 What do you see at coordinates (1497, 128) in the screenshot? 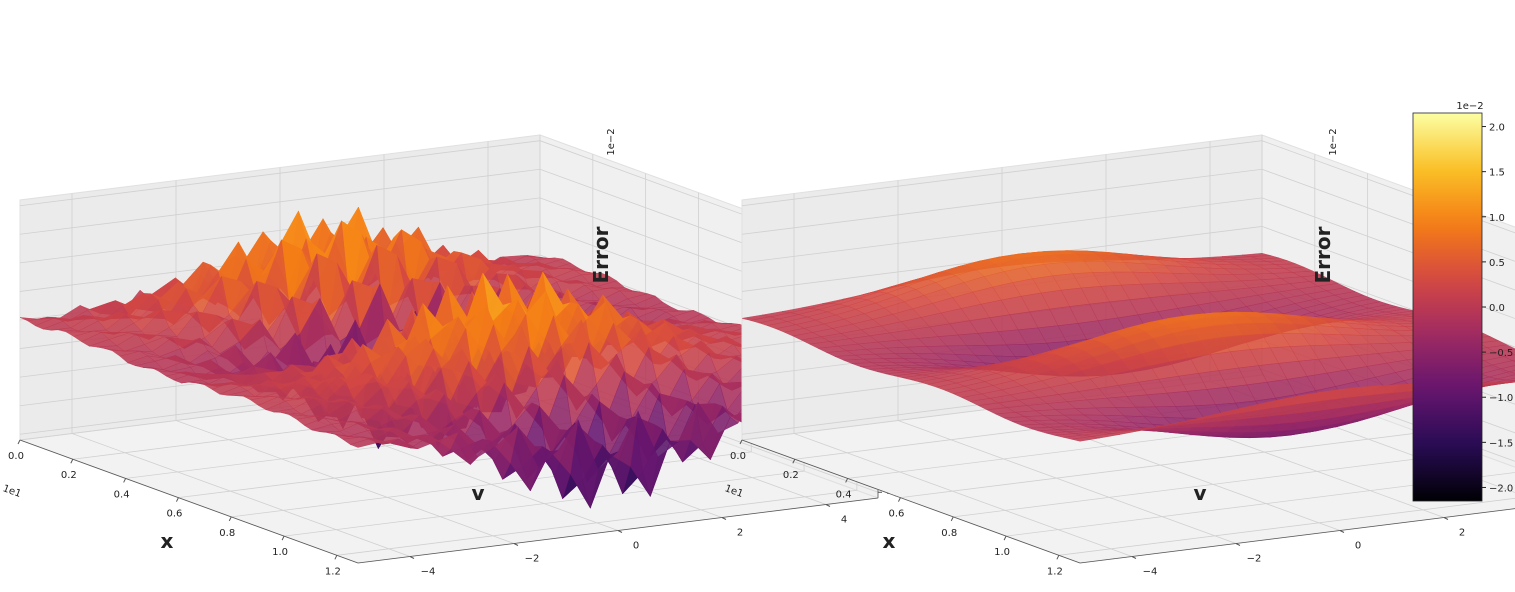
I see `colorbar-tick-label: 2.0` at bounding box center [1497, 128].